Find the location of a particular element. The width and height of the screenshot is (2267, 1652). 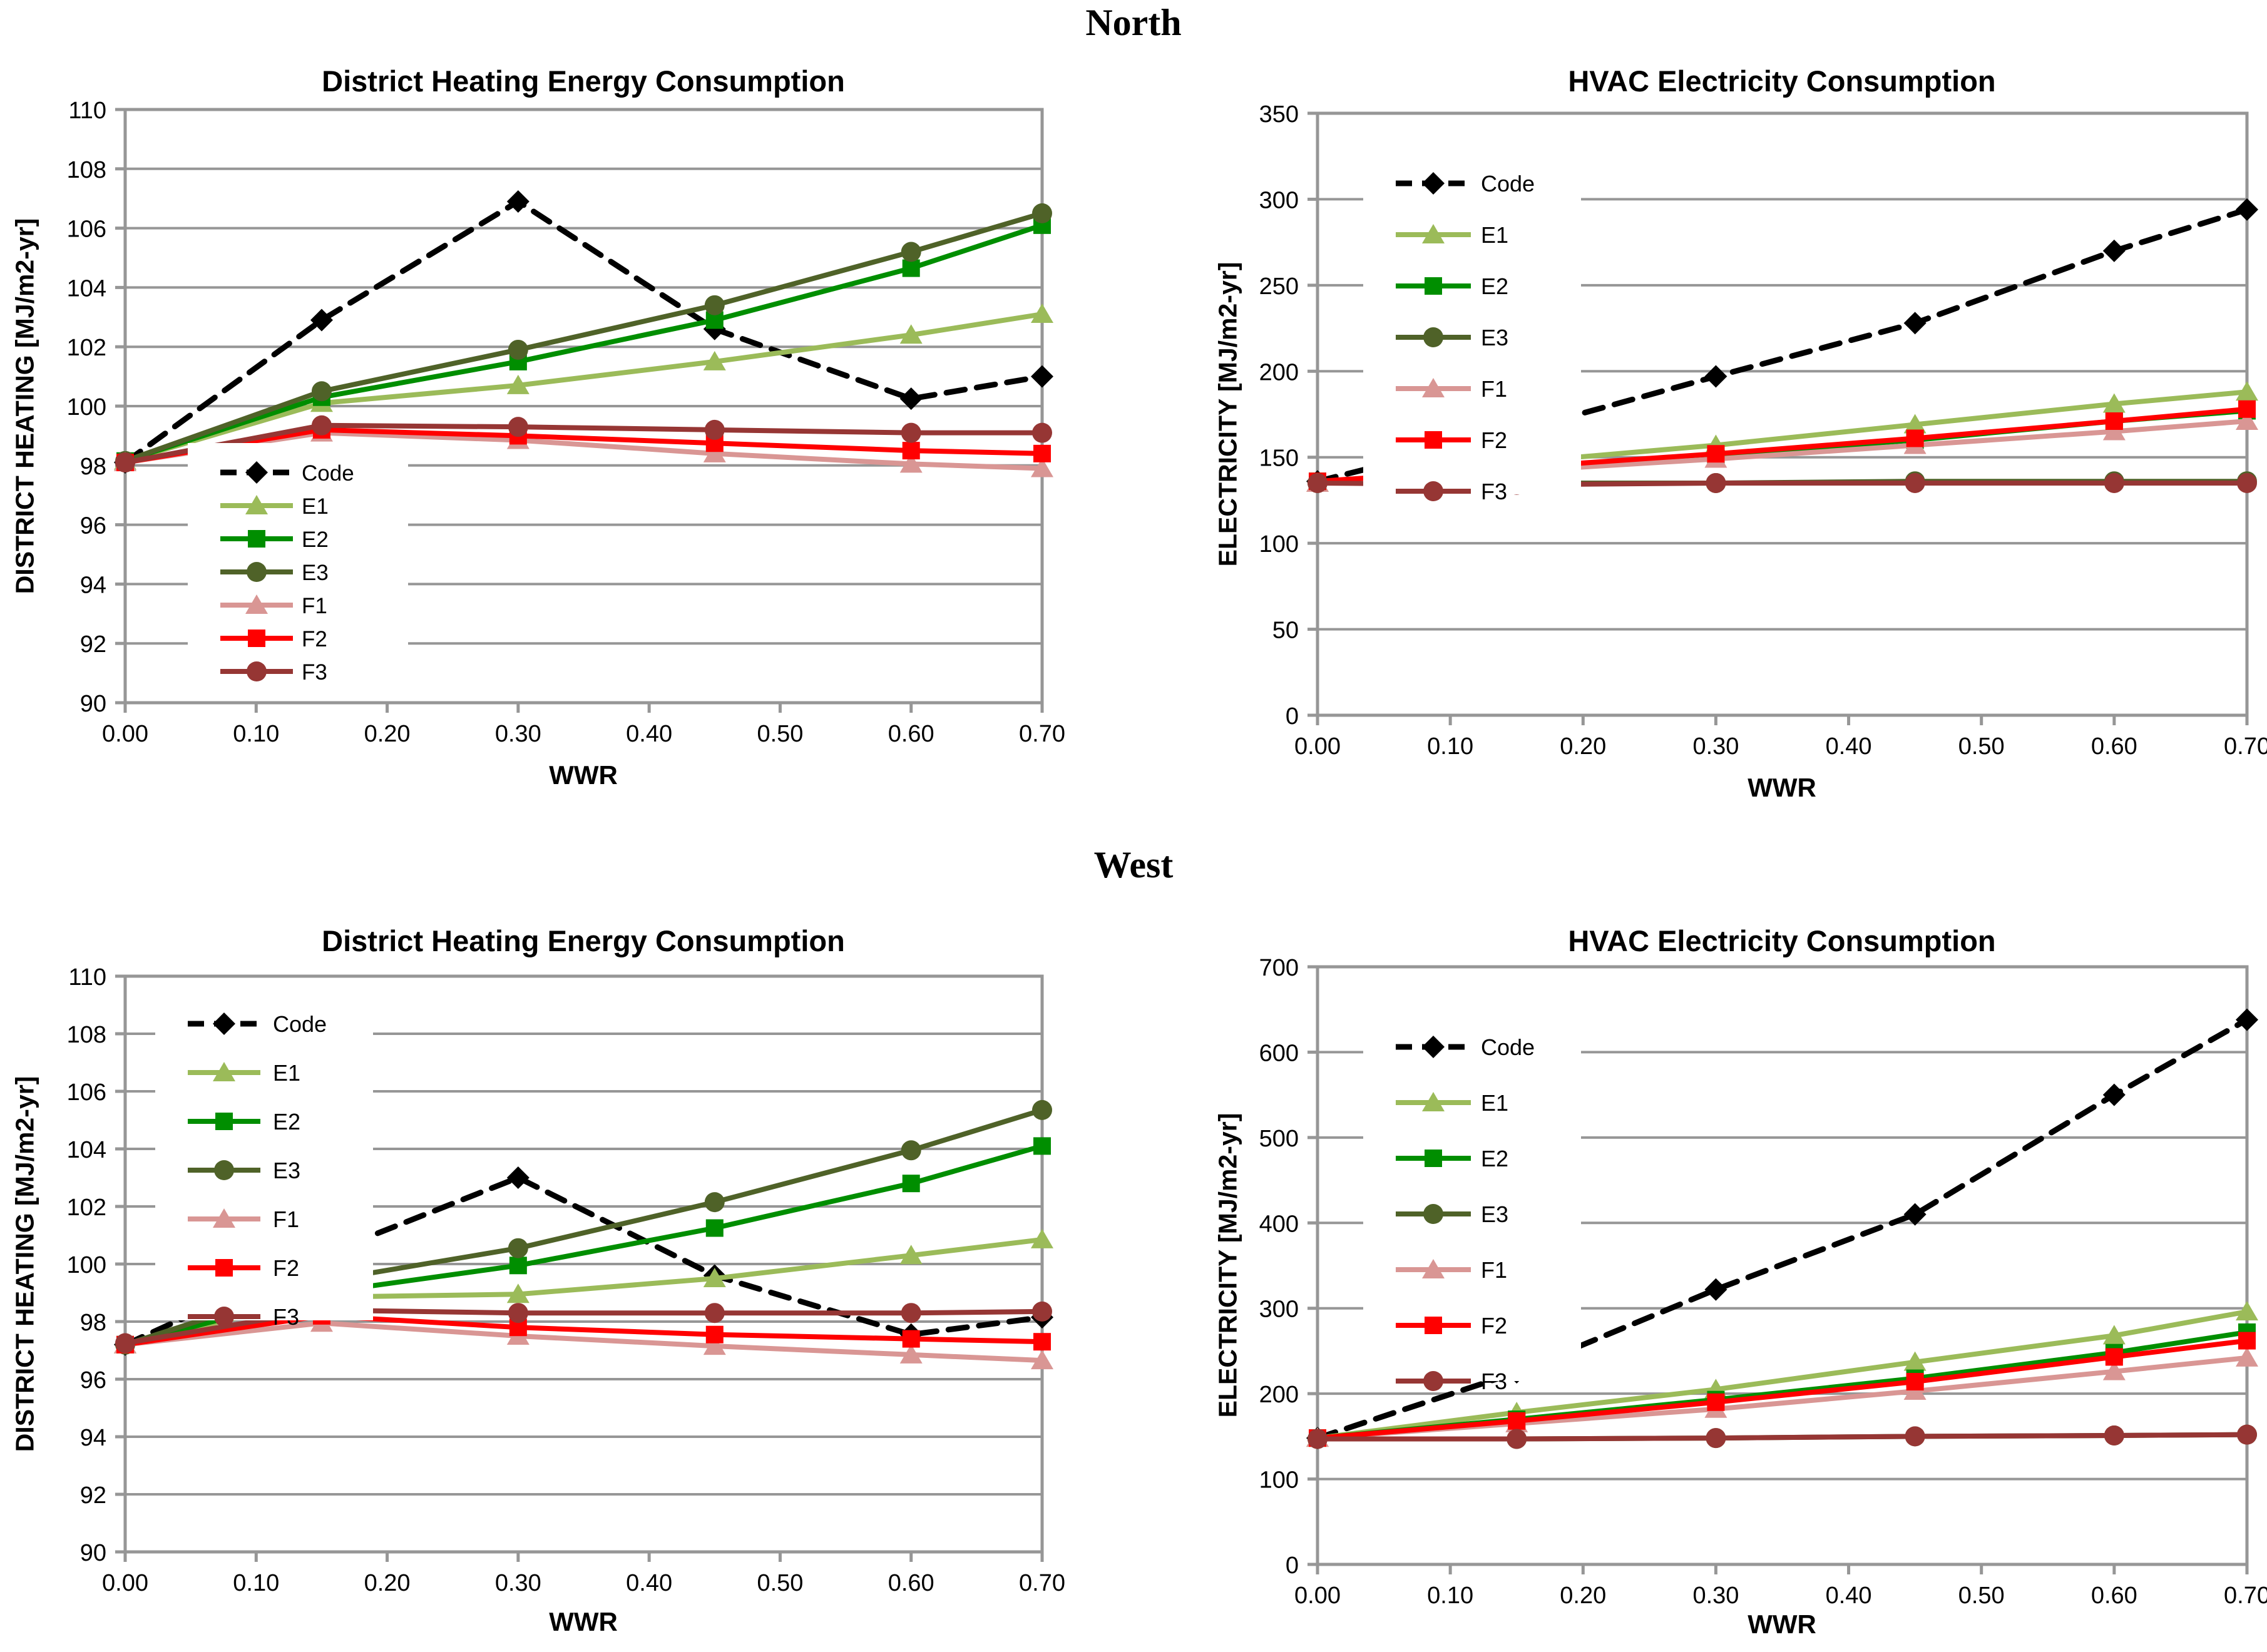

y-tick-label: 102 is located at coordinates (86, 348).